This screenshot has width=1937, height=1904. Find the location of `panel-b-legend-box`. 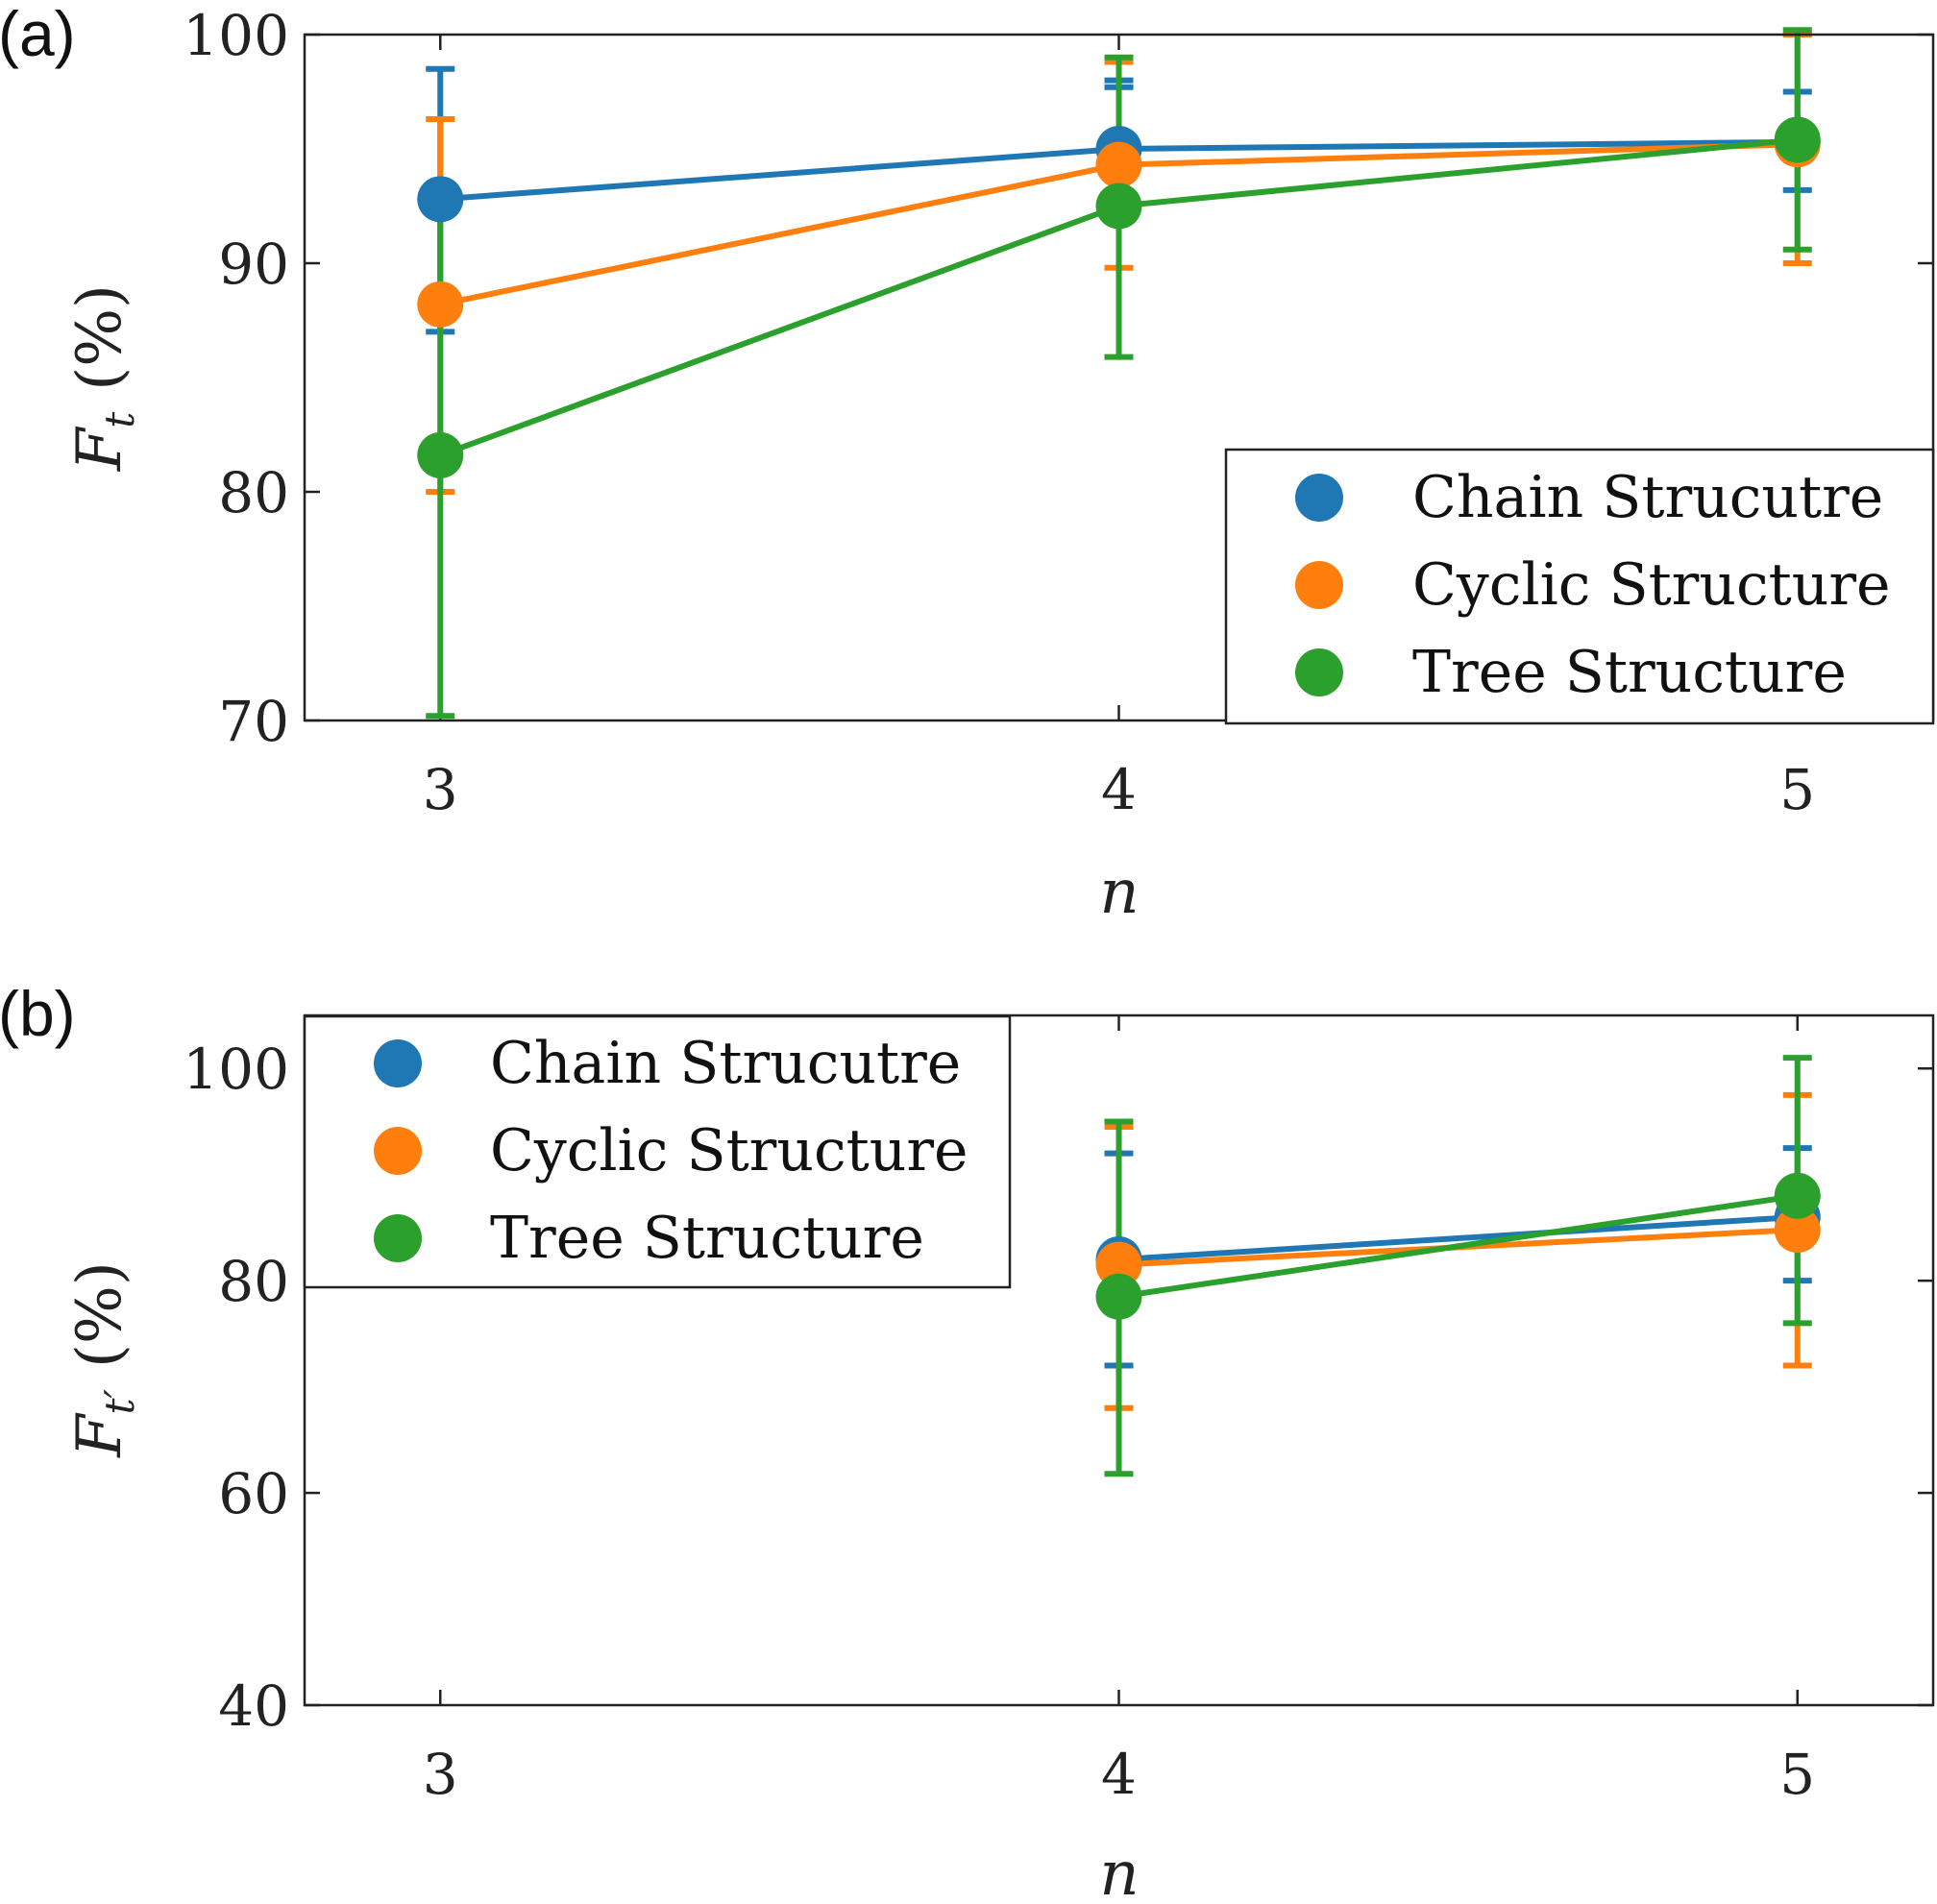

panel-b-legend-box is located at coordinates (657, 1151).